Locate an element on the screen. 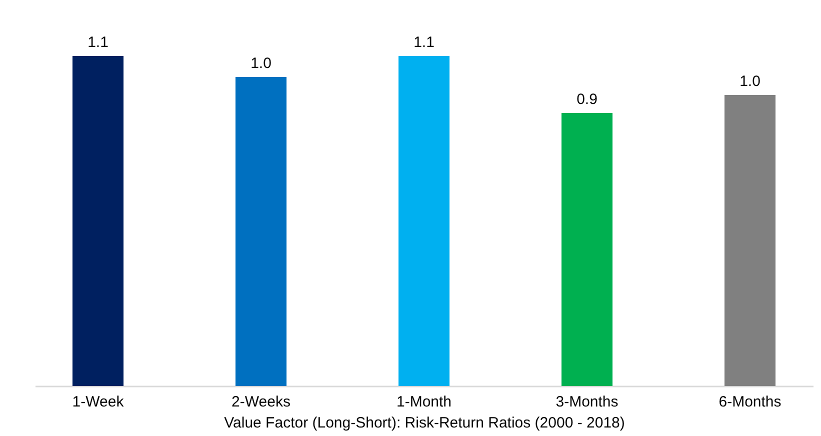  x-tick-label: 6-Months is located at coordinates (750, 402).